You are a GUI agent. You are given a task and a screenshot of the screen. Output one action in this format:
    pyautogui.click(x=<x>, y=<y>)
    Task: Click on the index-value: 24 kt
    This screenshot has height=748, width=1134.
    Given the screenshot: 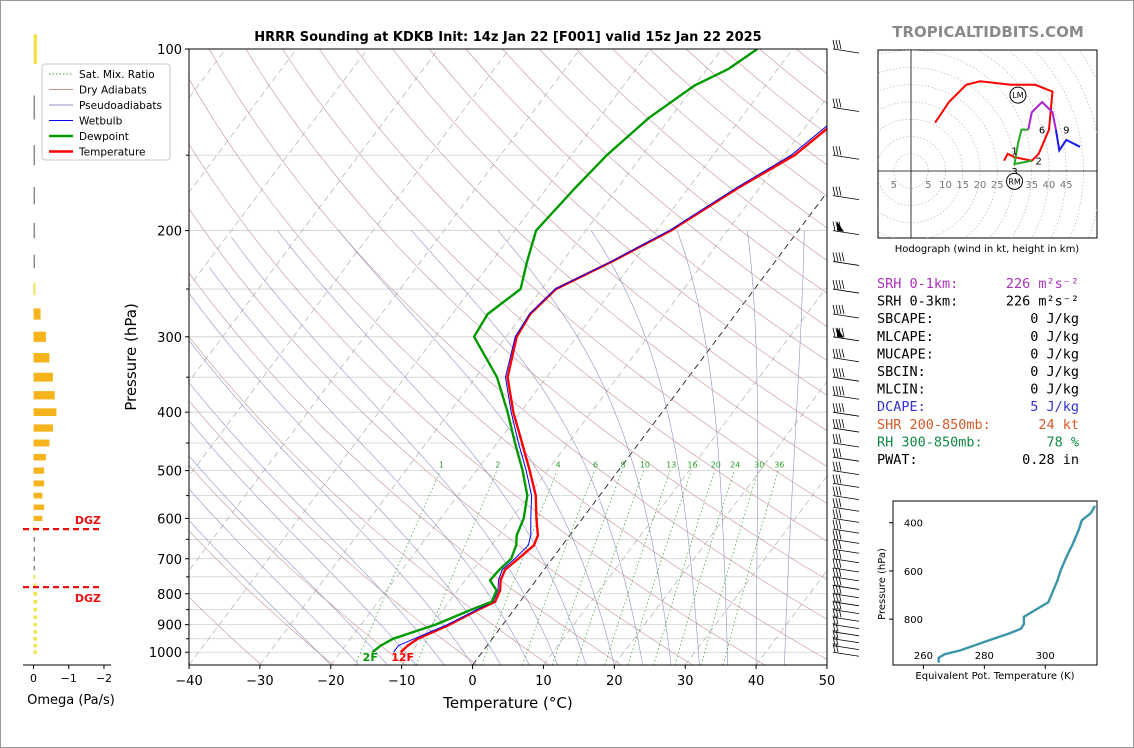 What is the action you would take?
    pyautogui.click(x=1058, y=425)
    